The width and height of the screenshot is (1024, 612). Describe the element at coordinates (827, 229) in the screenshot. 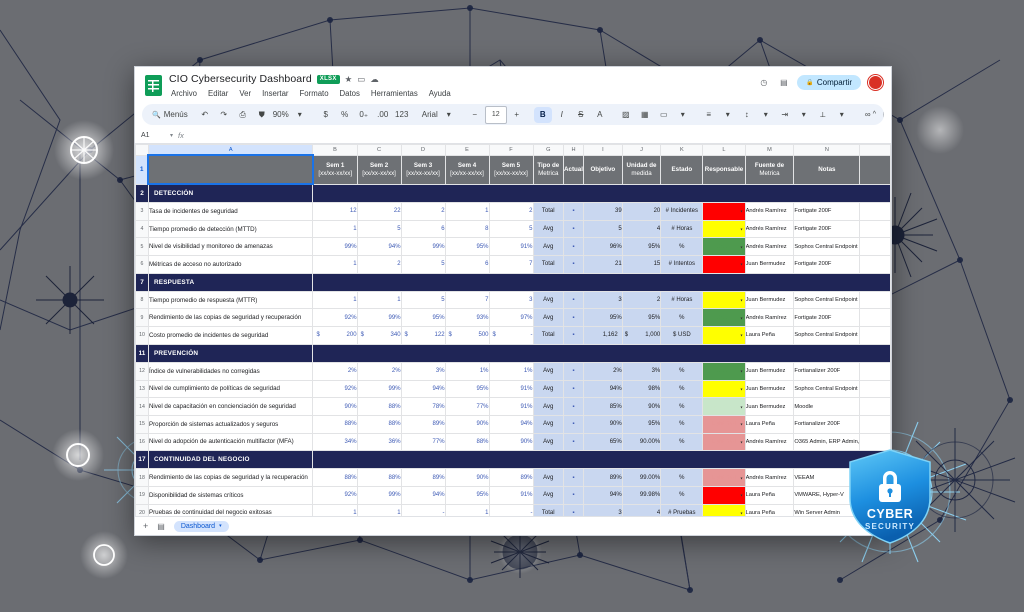

I see `source-cell: Fortigate 200F` at that location.